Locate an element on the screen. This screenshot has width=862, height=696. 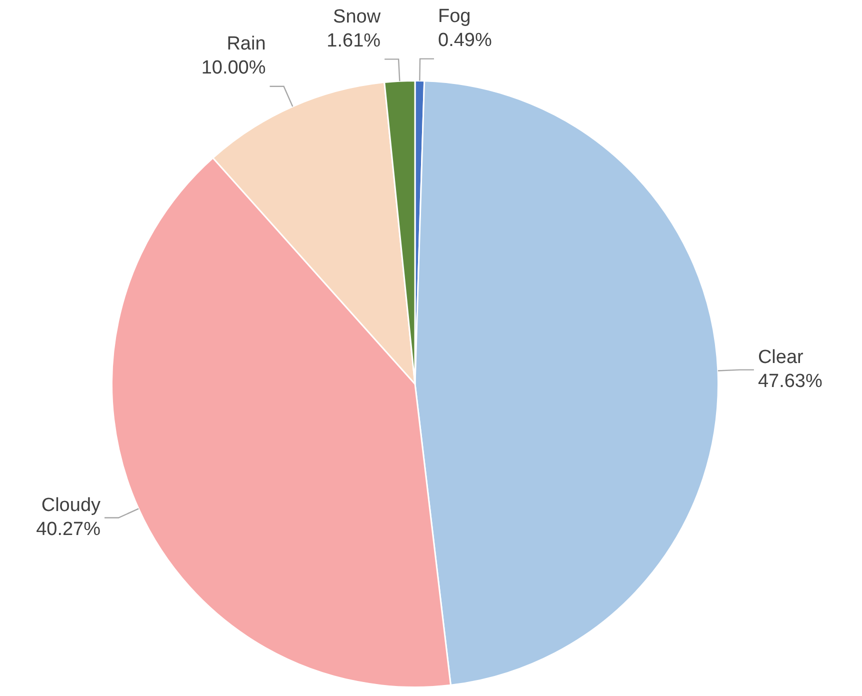
data-label: 47.63% is located at coordinates (790, 381).